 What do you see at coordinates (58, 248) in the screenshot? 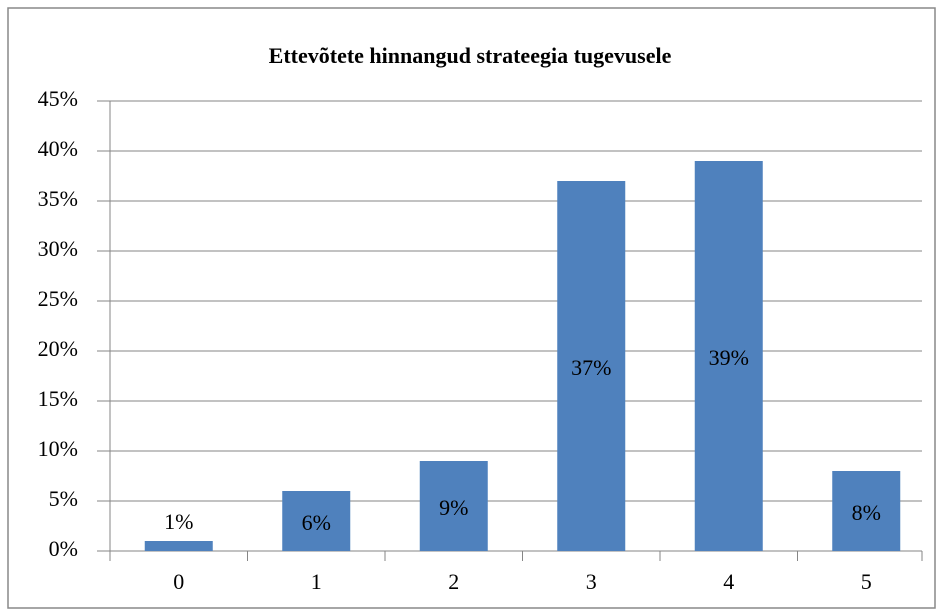
I see `y-tick-label: 30%` at bounding box center [58, 248].